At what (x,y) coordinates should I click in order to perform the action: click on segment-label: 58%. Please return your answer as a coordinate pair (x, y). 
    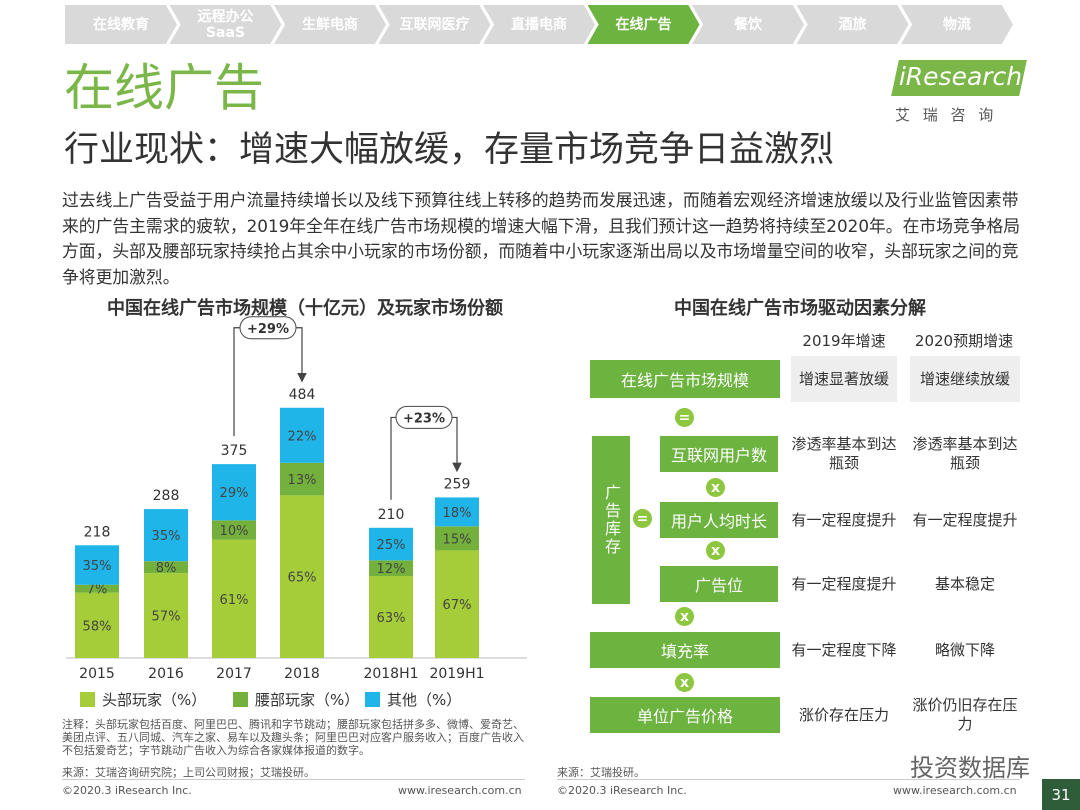
    Looking at the image, I should click on (97, 626).